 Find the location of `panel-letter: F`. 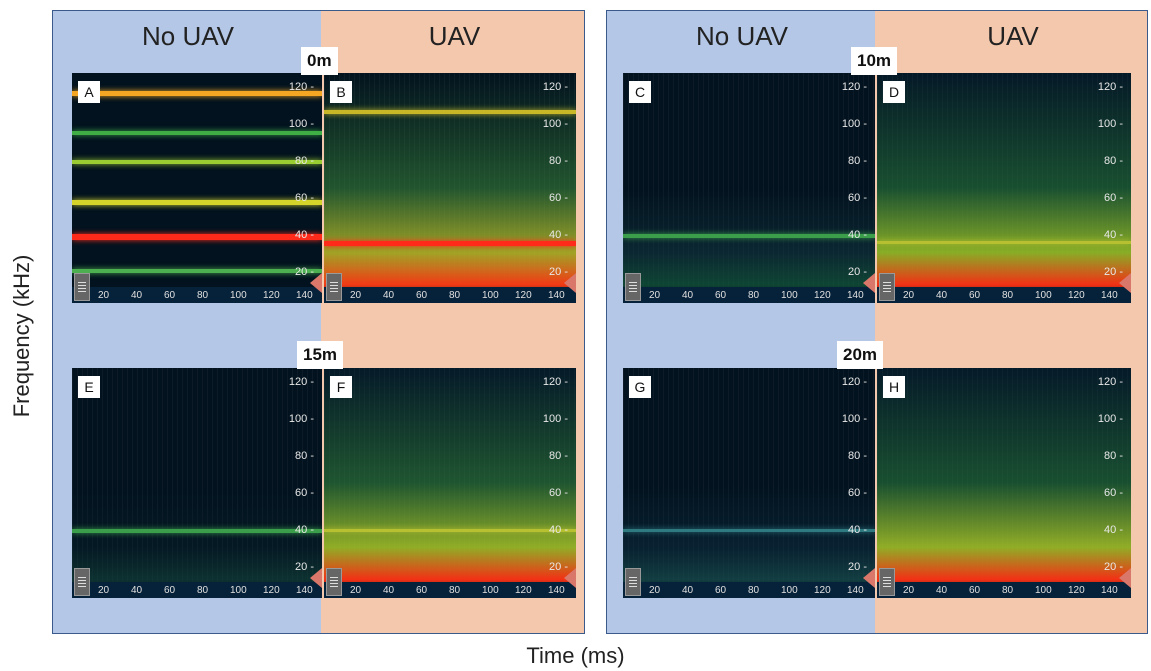

panel-letter: F is located at coordinates (341, 387).